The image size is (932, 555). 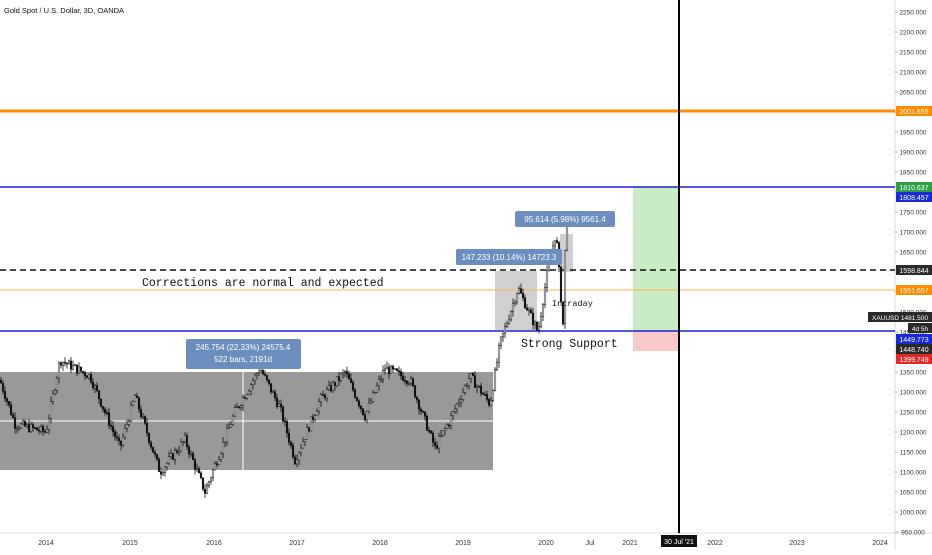 I want to click on time-tick-label: 2015, so click(x=130, y=543).